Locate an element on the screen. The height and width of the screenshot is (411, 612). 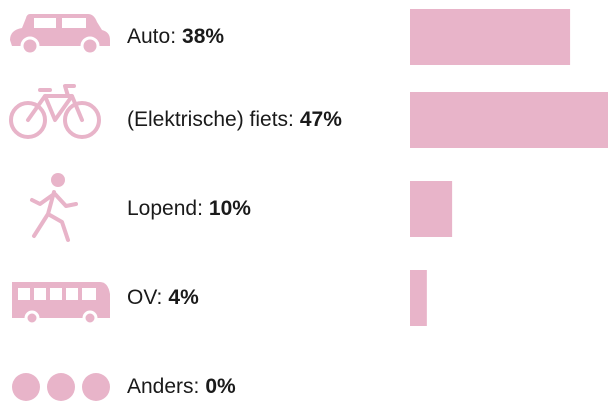
value-label: 0% is located at coordinates (220, 386).